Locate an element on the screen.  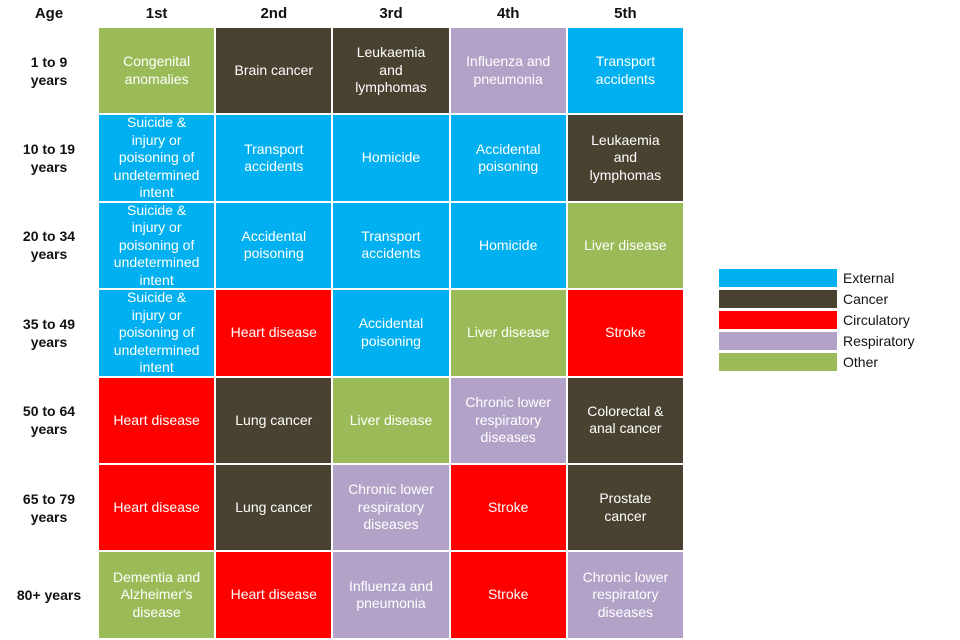
age-label: 35 to 49 years is located at coordinates (49, 332).